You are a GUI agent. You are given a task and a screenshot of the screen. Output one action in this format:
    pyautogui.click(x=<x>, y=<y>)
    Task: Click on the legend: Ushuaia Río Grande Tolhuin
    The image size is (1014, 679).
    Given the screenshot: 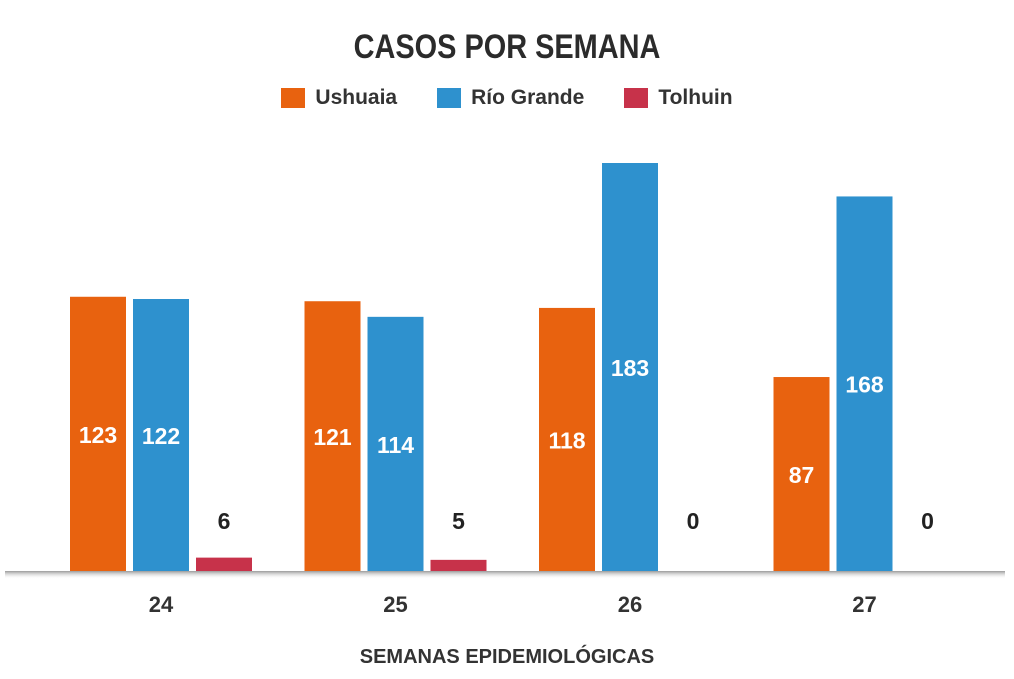 What is the action you would take?
    pyautogui.click(x=507, y=98)
    